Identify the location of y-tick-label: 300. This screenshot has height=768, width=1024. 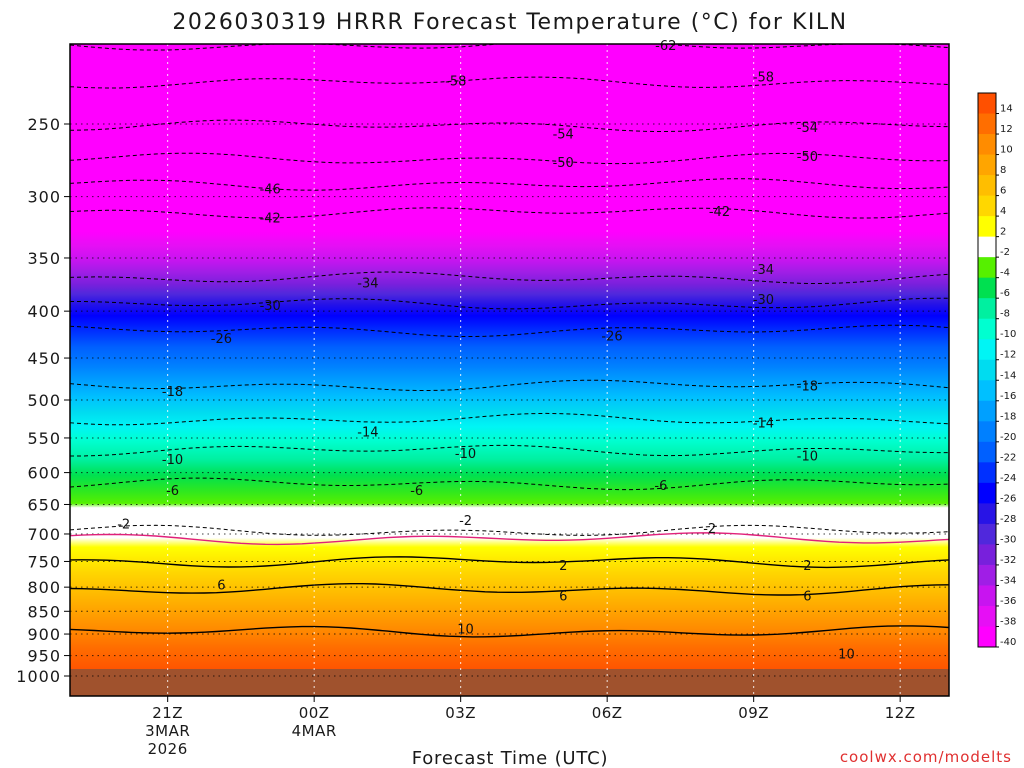
(44, 197).